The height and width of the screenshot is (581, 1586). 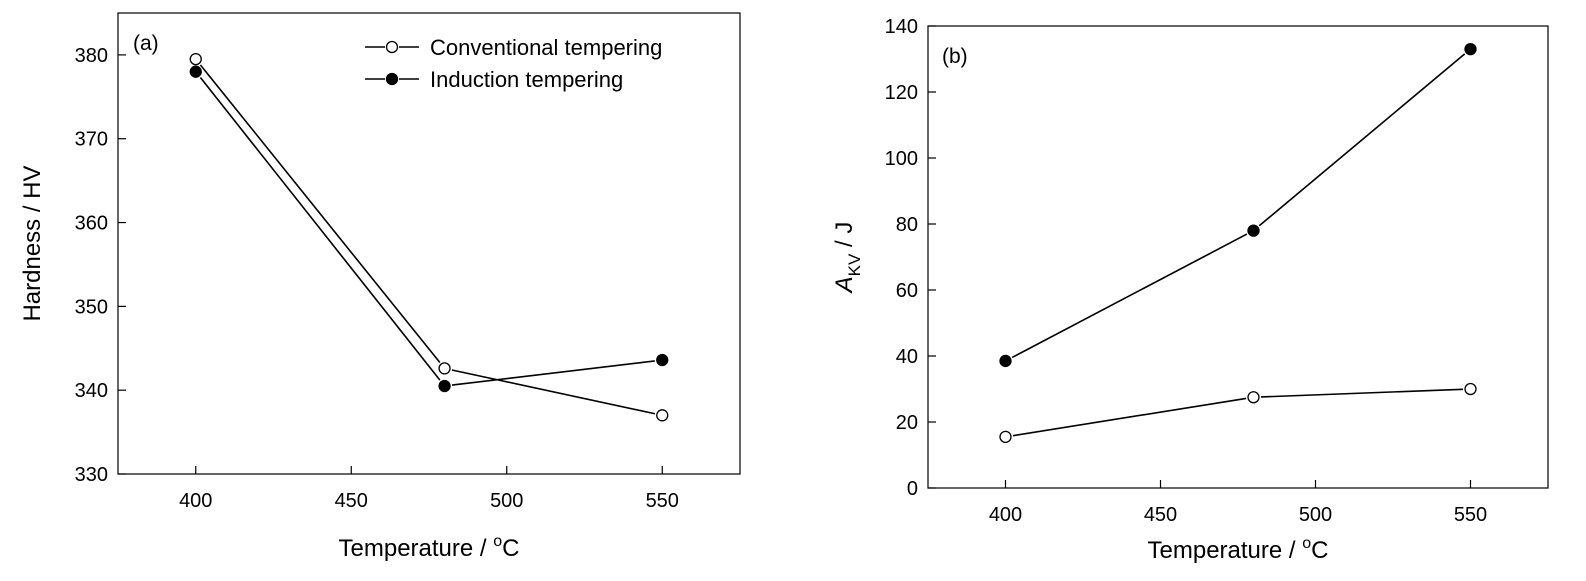 What do you see at coordinates (91, 307) in the screenshot?
I see `y-tick-label: 350` at bounding box center [91, 307].